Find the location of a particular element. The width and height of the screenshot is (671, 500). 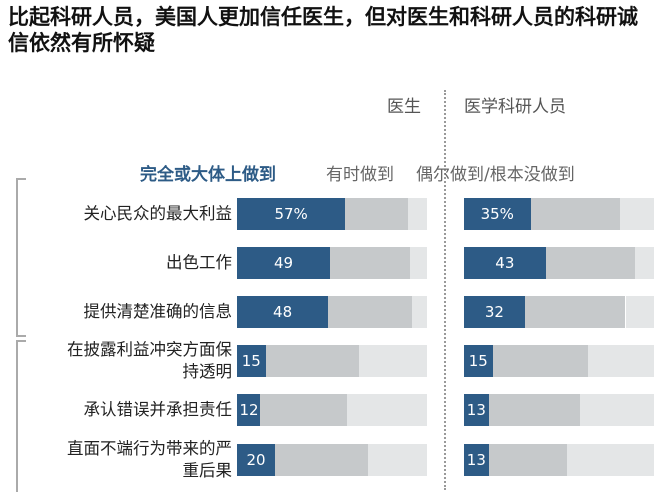

value-label: 35% is located at coordinates (497, 214).